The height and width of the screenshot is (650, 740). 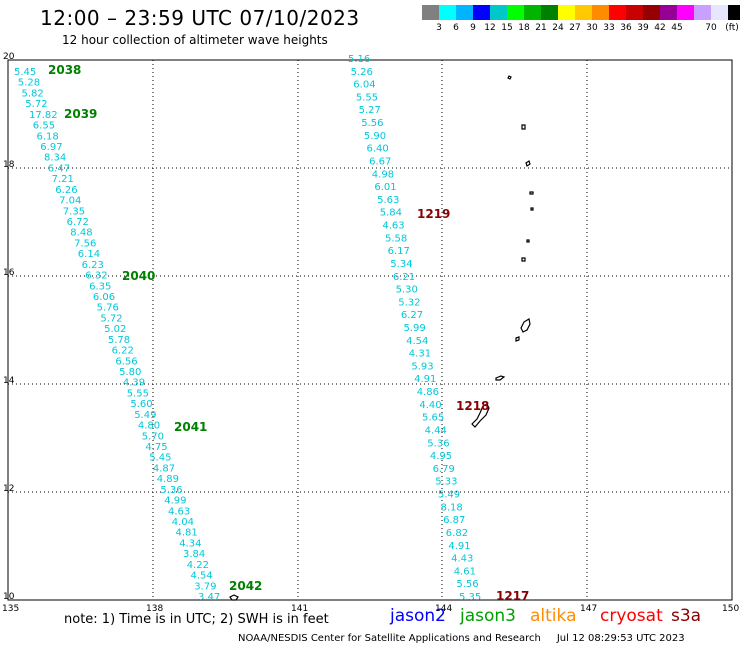 What do you see at coordinates (732, 28) in the screenshot?
I see `legend-unit: (ft)` at bounding box center [732, 28].